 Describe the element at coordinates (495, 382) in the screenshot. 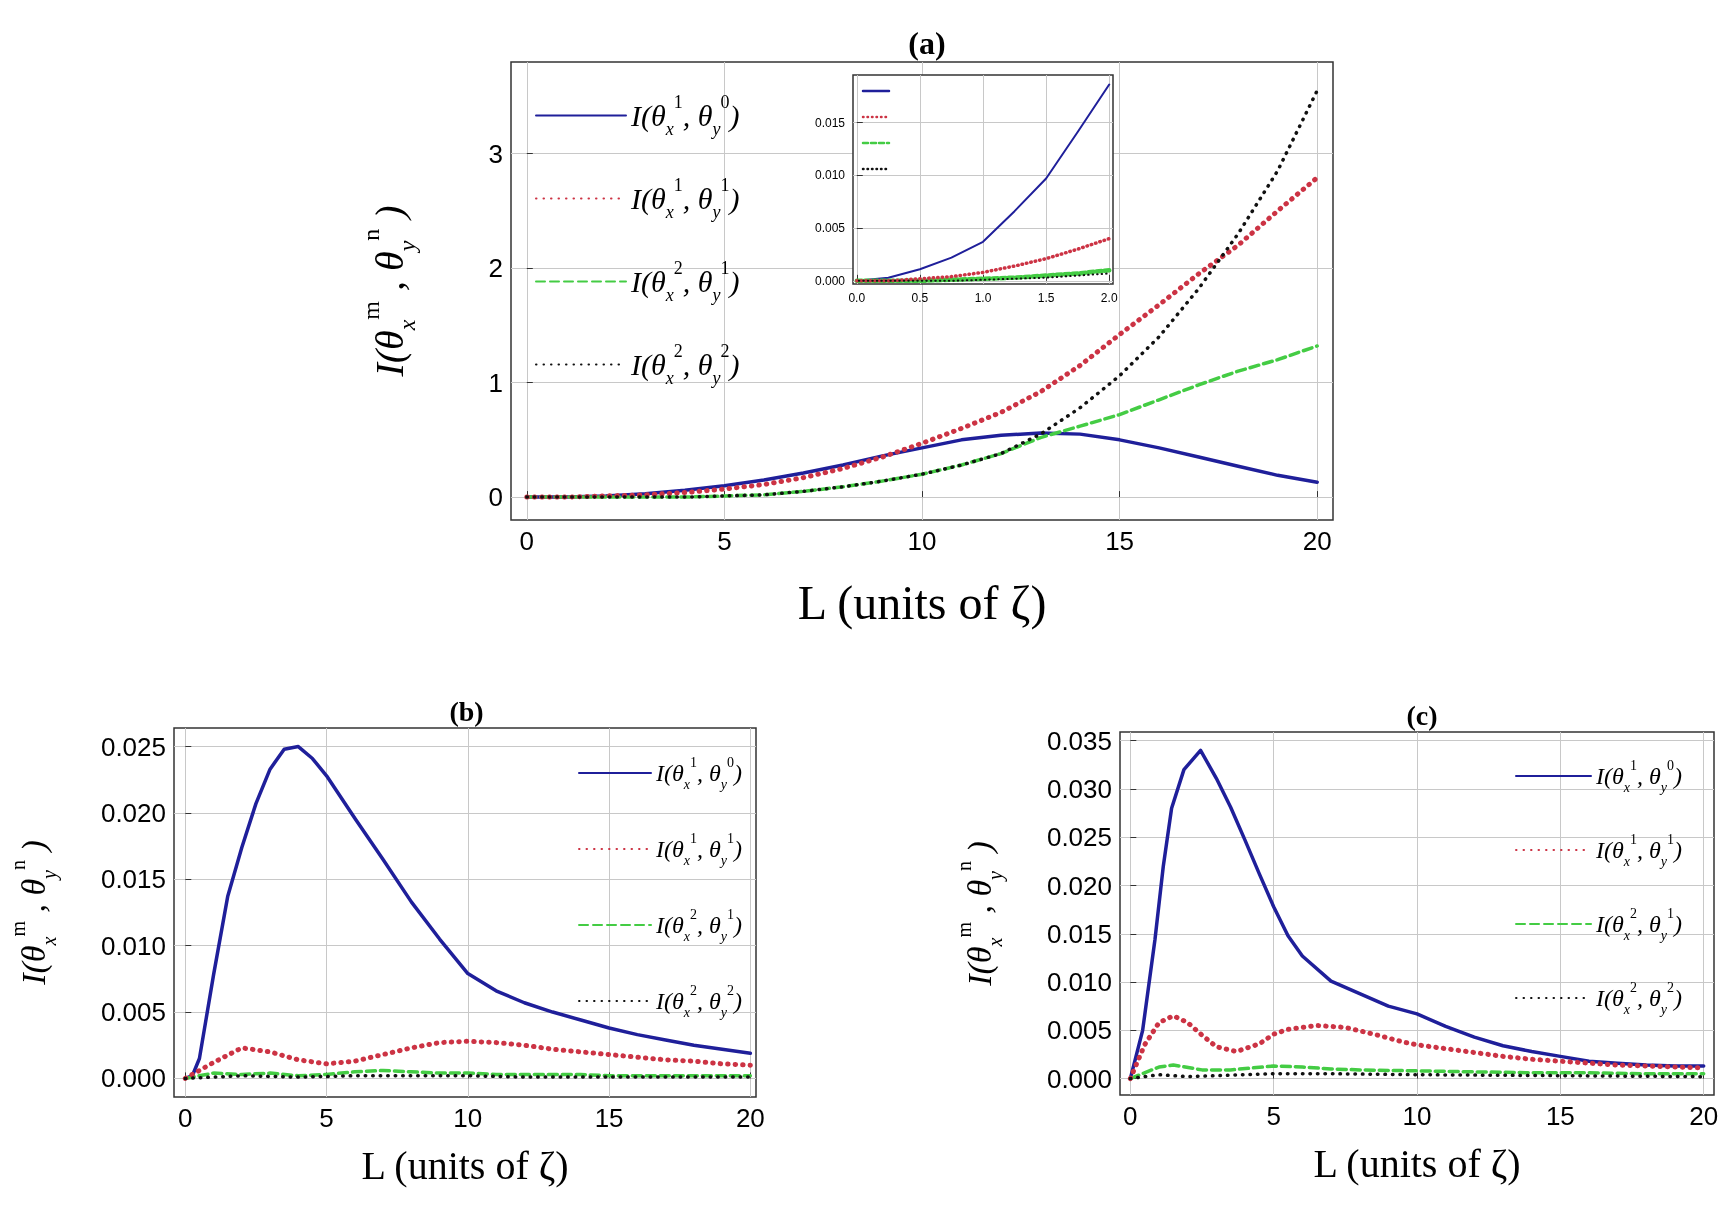

I see `y-tick-label: 1` at that location.